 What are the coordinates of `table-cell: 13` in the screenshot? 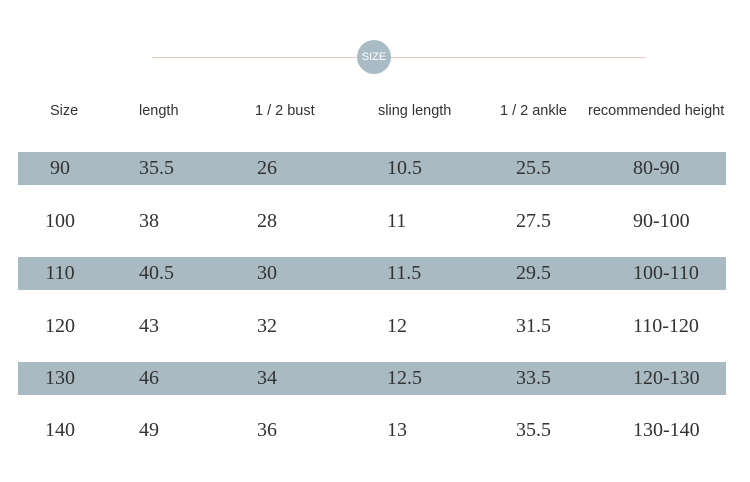 It's located at (397, 430).